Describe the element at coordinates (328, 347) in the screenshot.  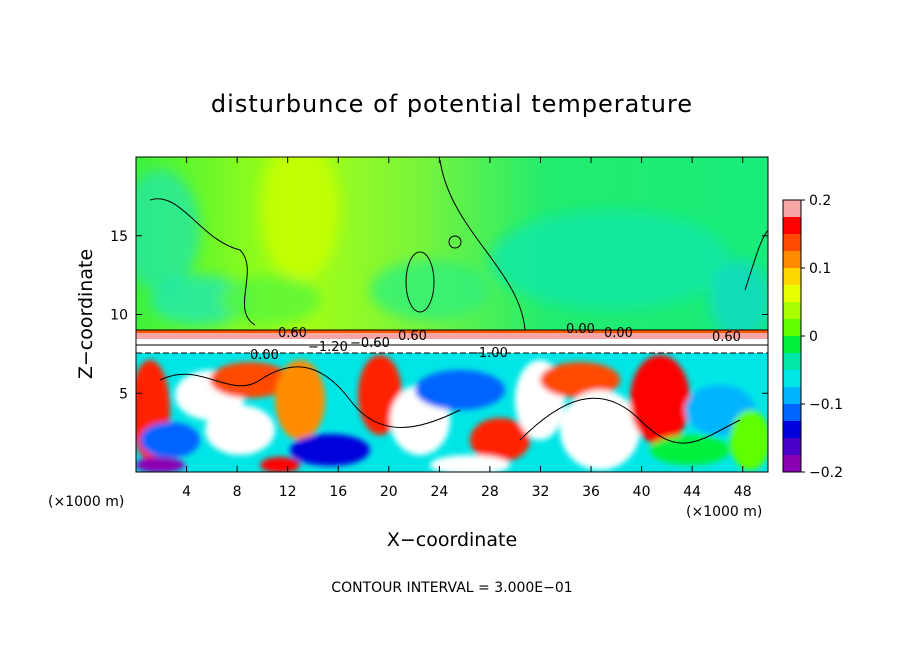
I see `contour-label: −1.20` at that location.